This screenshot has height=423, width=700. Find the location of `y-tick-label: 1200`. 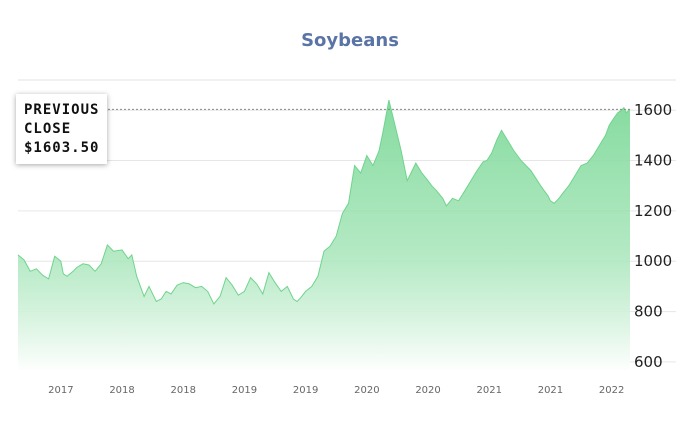

y-tick-label: 1200 is located at coordinates (653, 211).